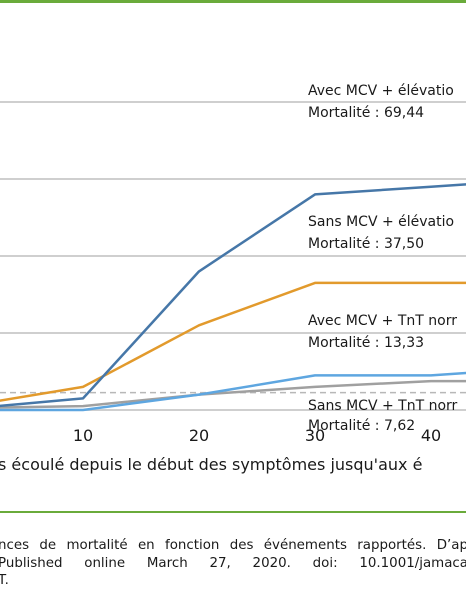  What do you see at coordinates (383, 416) in the screenshot?
I see `annotation-4: Sans MCV + TnT norr Mortalité : 7,62` at bounding box center [383, 416].